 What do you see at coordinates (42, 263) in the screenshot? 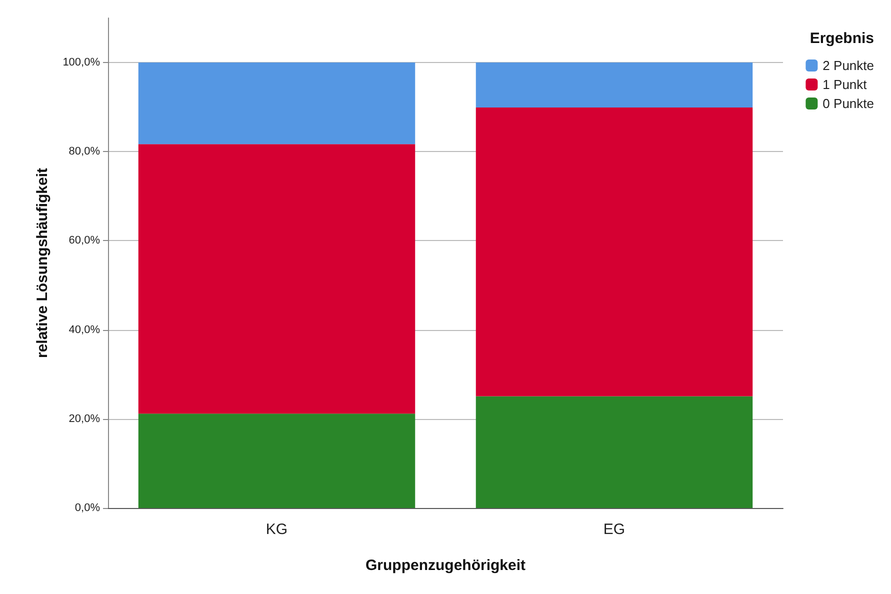
I see `y-axis-title: relative Lösungshäufigkeit` at bounding box center [42, 263].